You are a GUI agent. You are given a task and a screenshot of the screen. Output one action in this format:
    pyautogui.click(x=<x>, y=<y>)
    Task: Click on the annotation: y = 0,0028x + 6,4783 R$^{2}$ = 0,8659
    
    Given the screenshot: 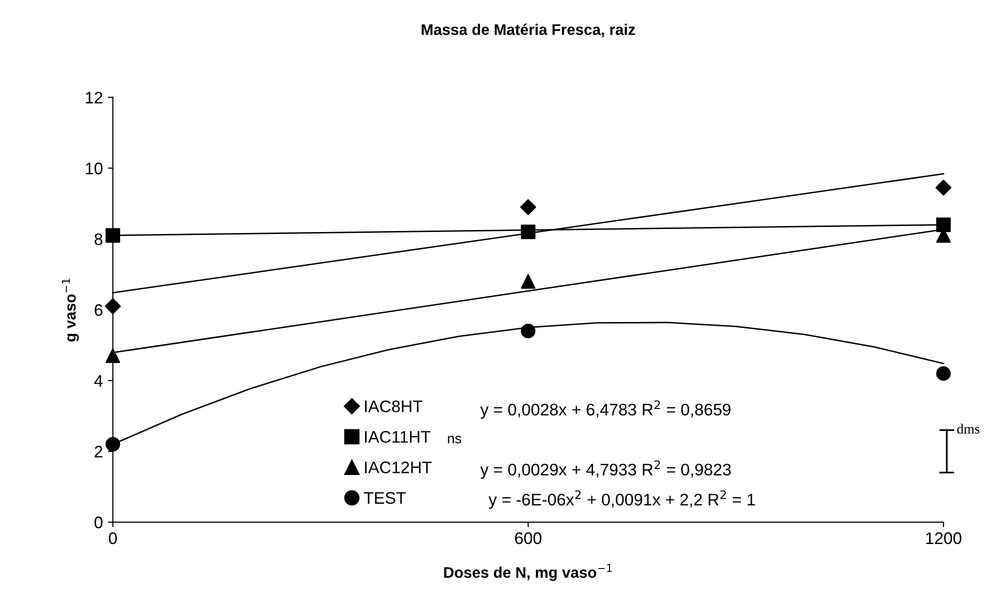 What is the action you would take?
    pyautogui.click(x=605, y=409)
    